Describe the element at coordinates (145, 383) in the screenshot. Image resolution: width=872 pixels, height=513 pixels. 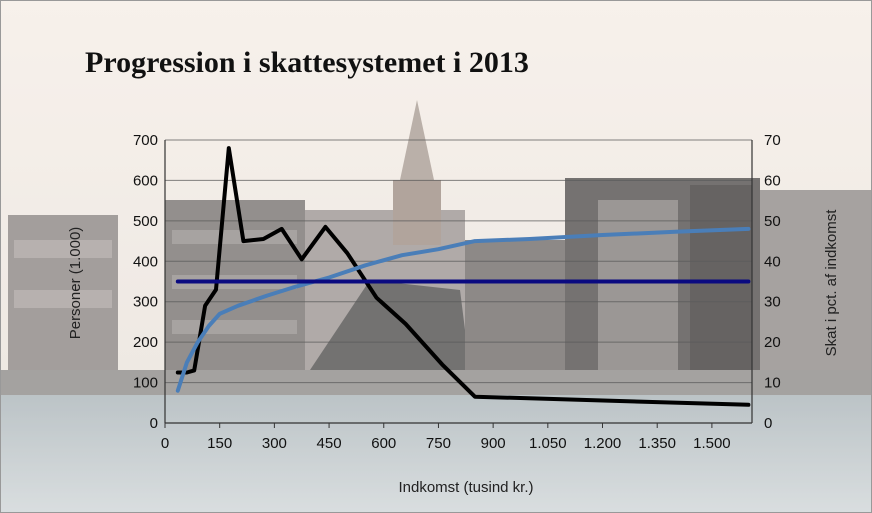
I see `y-left-tick-label: 100` at that location.